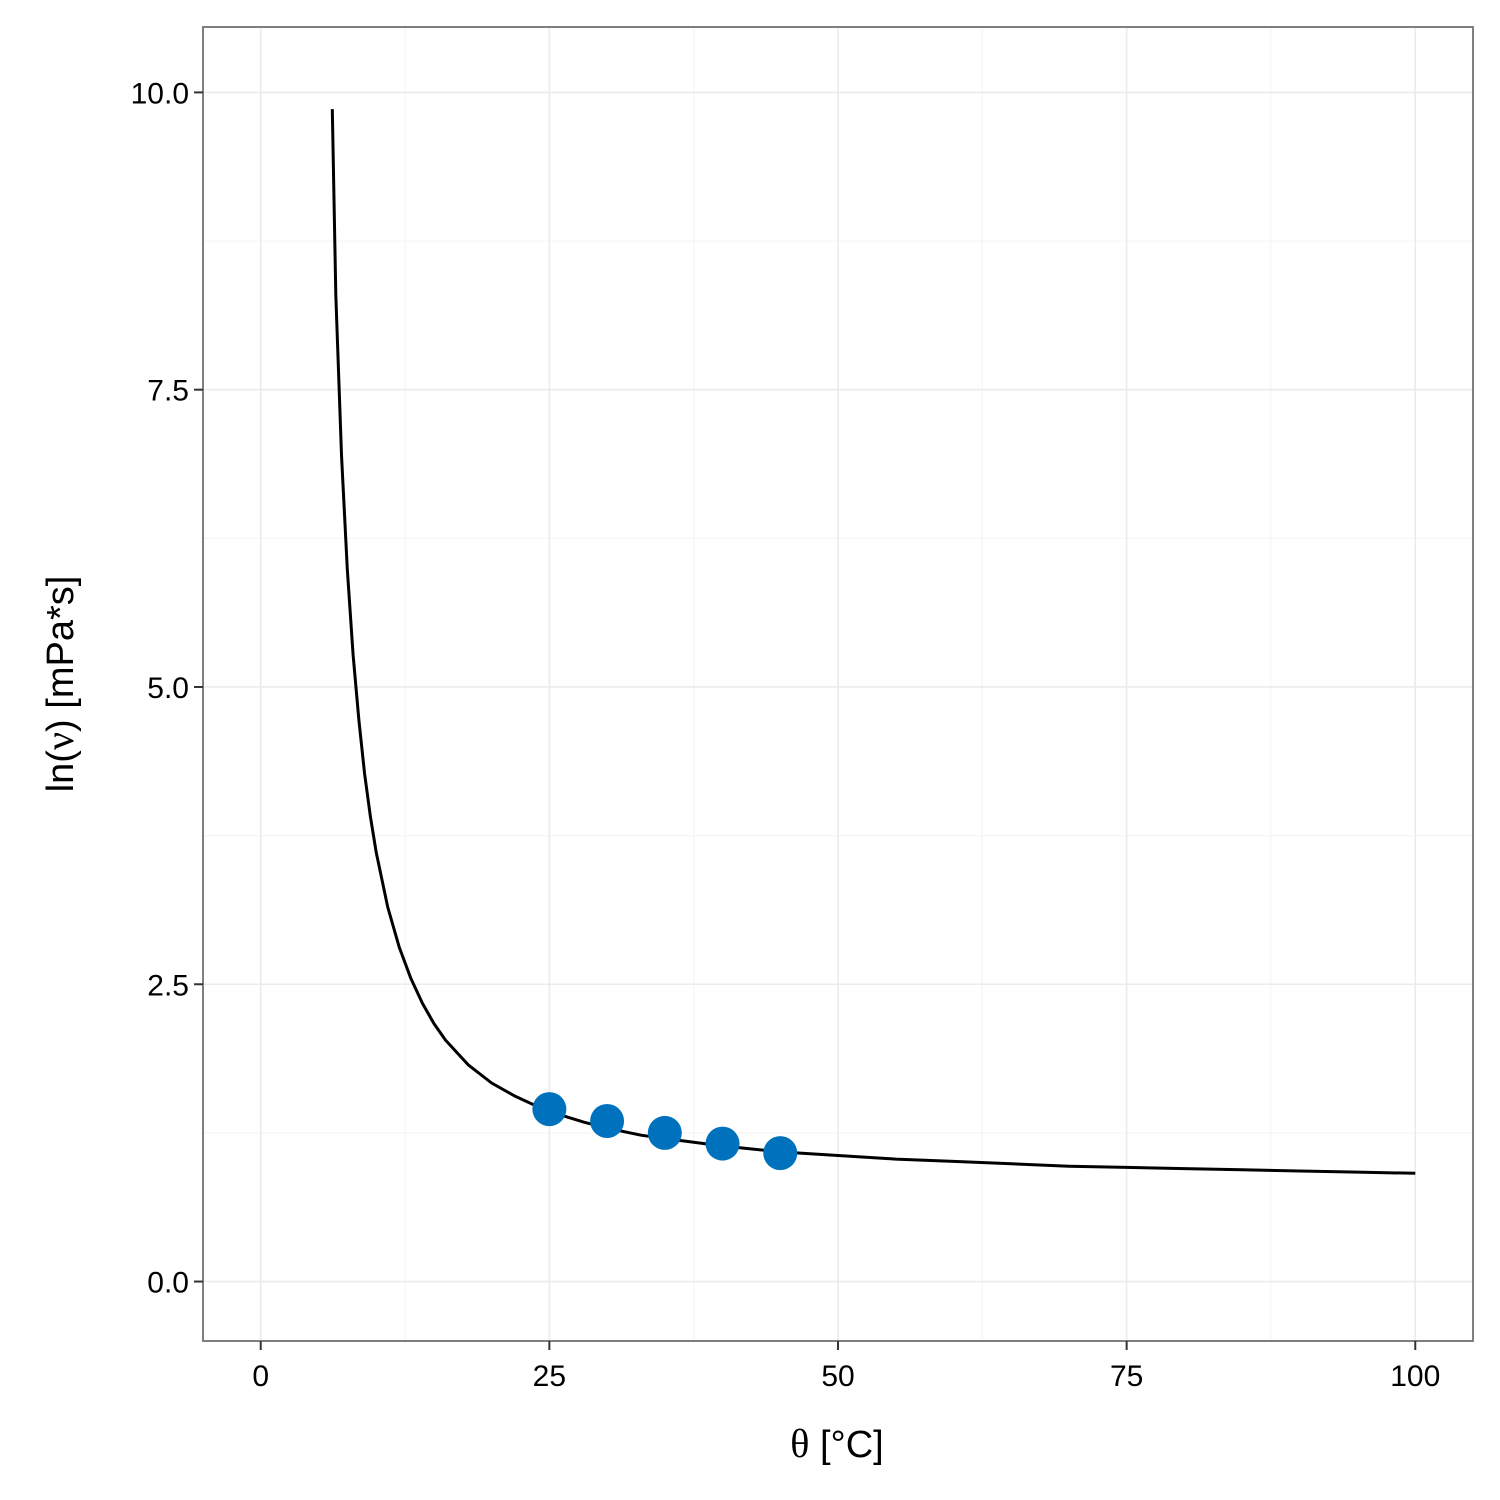  Describe the element at coordinates (160, 93) in the screenshot. I see `y-tick-label: 10.0` at that location.